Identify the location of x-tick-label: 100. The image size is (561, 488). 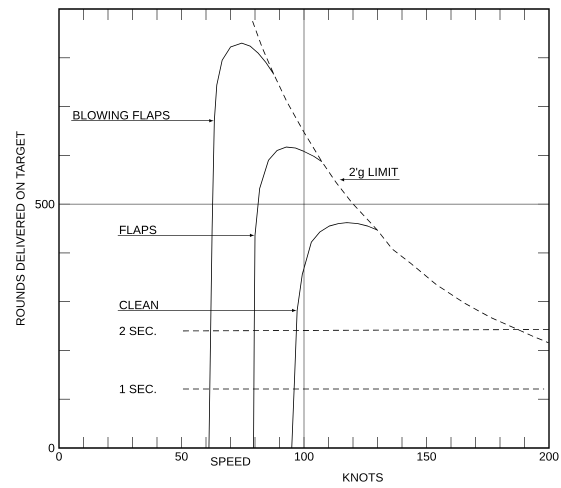
(304, 456).